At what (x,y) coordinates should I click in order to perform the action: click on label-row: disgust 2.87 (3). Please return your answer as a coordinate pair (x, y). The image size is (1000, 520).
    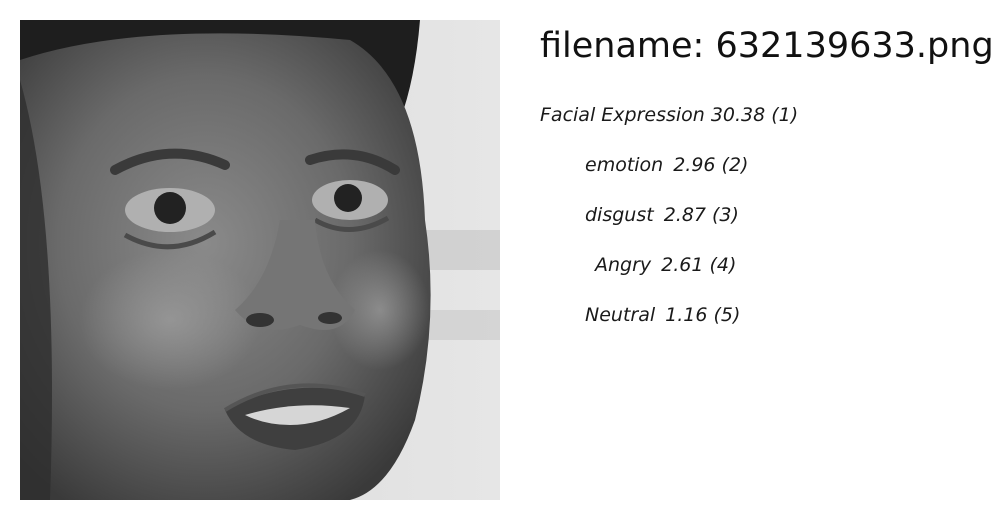
    Looking at the image, I should click on (662, 215).